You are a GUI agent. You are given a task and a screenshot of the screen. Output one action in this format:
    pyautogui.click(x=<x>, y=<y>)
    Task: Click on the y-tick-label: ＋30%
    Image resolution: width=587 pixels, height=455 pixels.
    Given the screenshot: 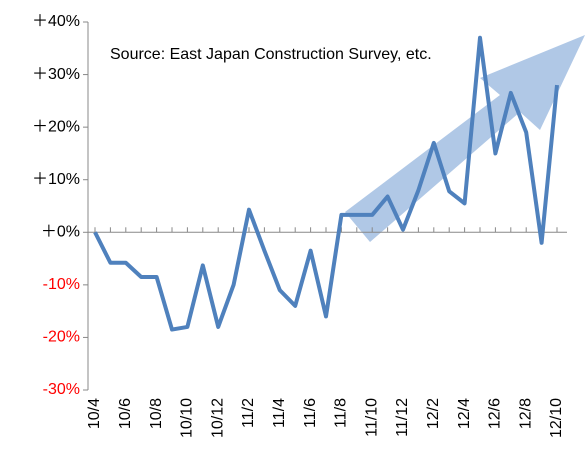 What is the action you would take?
    pyautogui.click(x=56, y=74)
    